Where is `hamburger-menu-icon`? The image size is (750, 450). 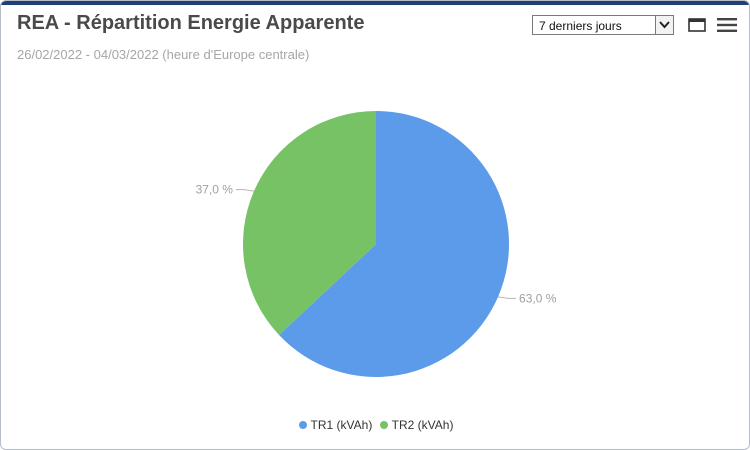
hamburger-menu-icon is located at coordinates (727, 25).